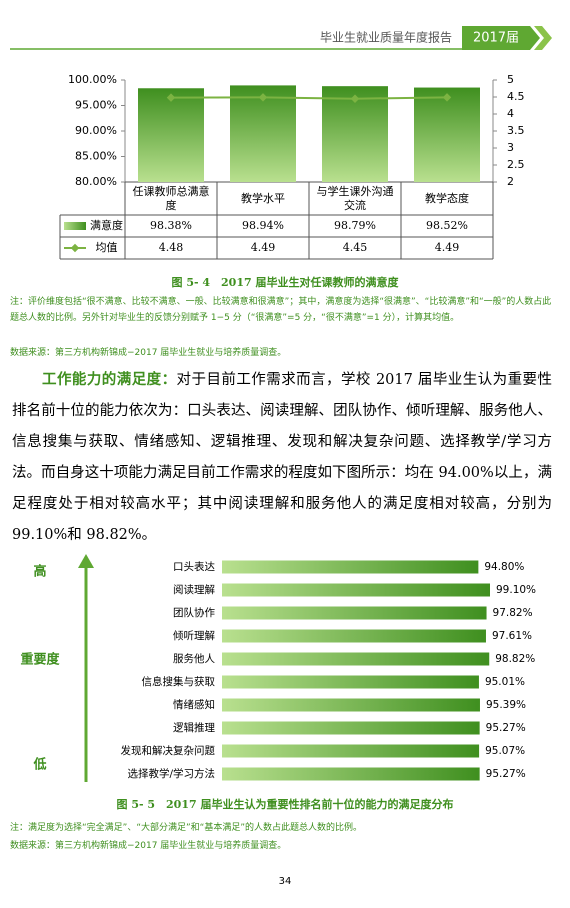 Image resolution: width=570 pixels, height=908 pixels. Describe the element at coordinates (515, 659) in the screenshot. I see `data-label: 98.82%` at that location.